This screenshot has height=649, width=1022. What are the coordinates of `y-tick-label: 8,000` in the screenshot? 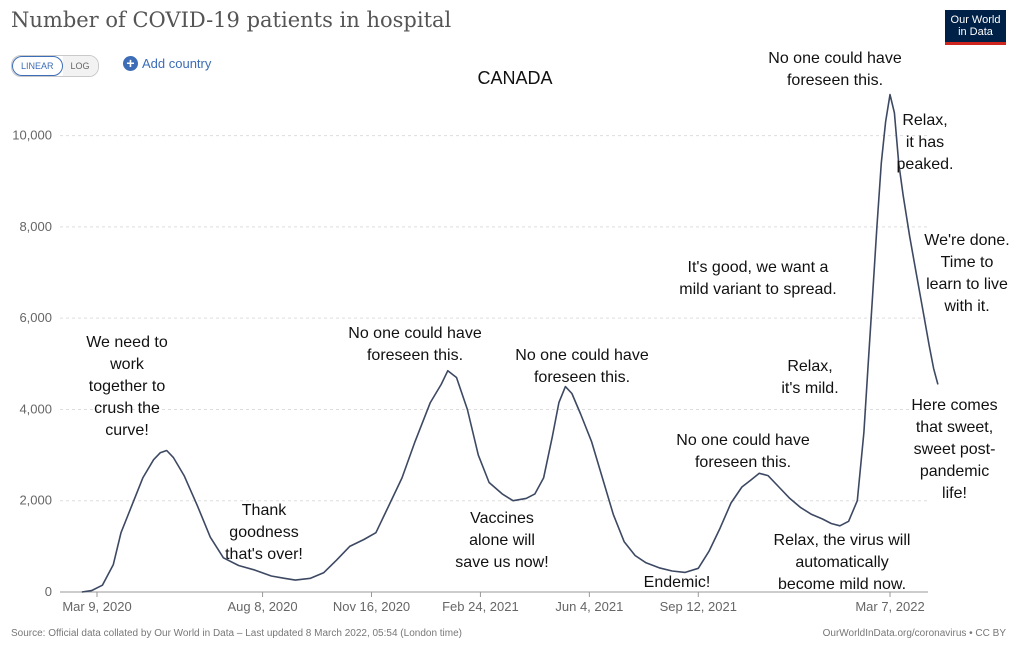 It's located at (35, 226).